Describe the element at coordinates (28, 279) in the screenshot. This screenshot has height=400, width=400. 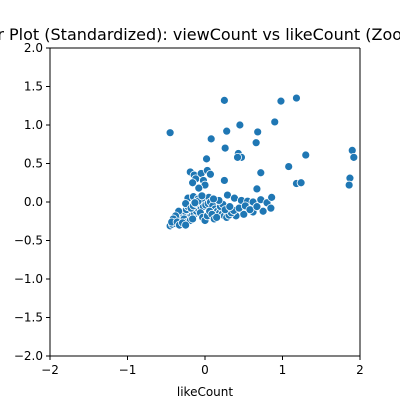
I see `y-tick-label: −1.0` at that location.